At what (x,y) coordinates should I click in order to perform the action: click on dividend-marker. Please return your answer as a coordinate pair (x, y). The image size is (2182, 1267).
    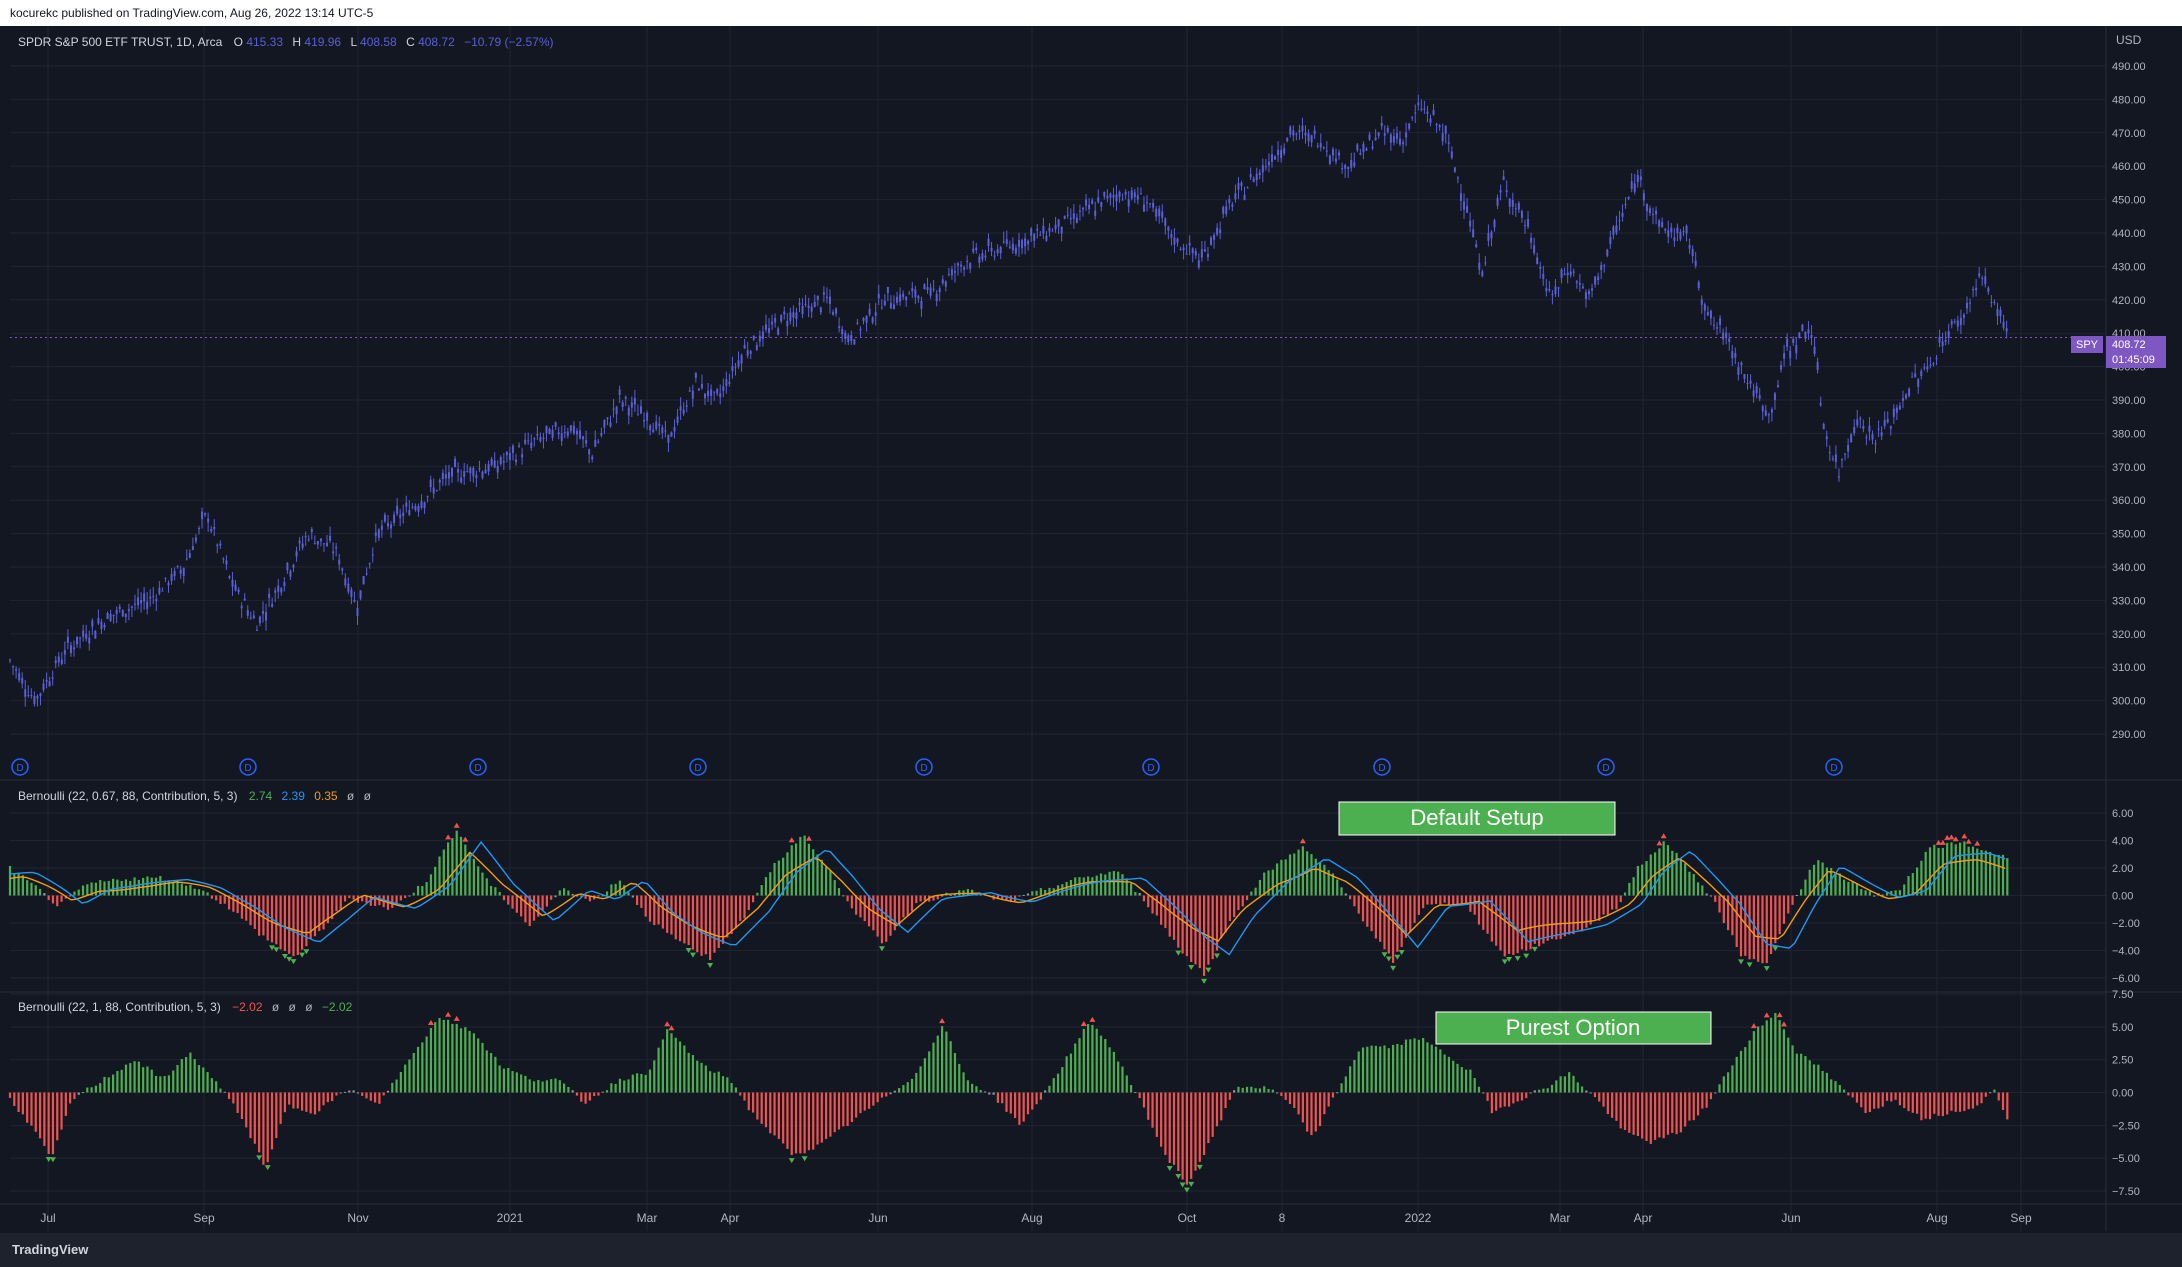
    Looking at the image, I should click on (1382, 767).